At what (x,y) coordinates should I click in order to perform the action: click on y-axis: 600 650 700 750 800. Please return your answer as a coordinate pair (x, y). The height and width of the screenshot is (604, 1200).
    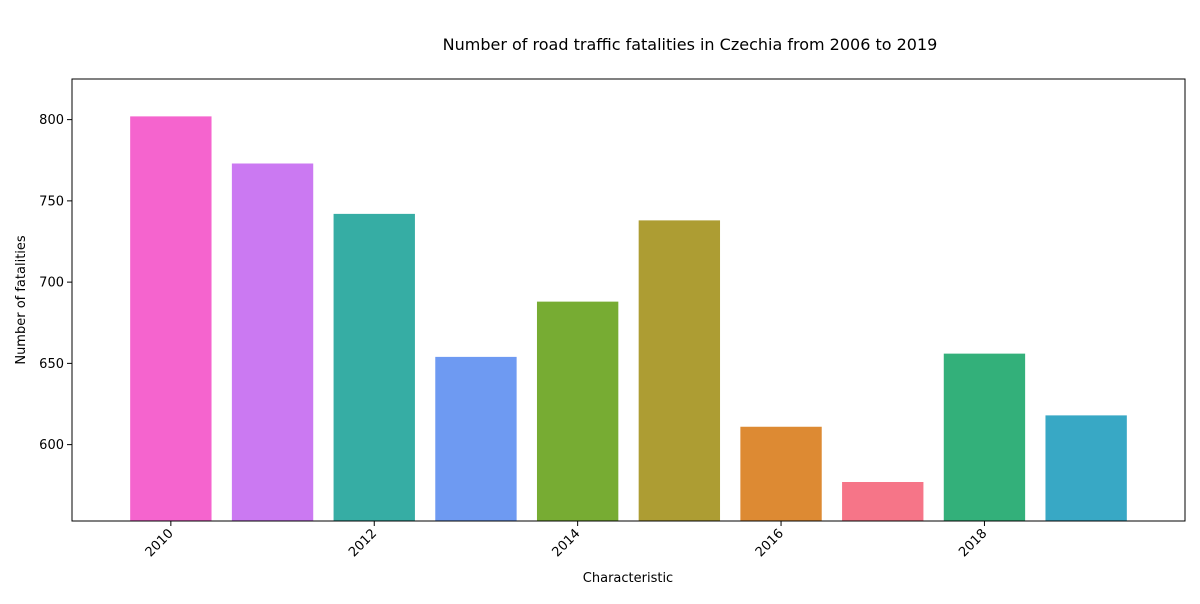
    Looking at the image, I should click on (55, 283).